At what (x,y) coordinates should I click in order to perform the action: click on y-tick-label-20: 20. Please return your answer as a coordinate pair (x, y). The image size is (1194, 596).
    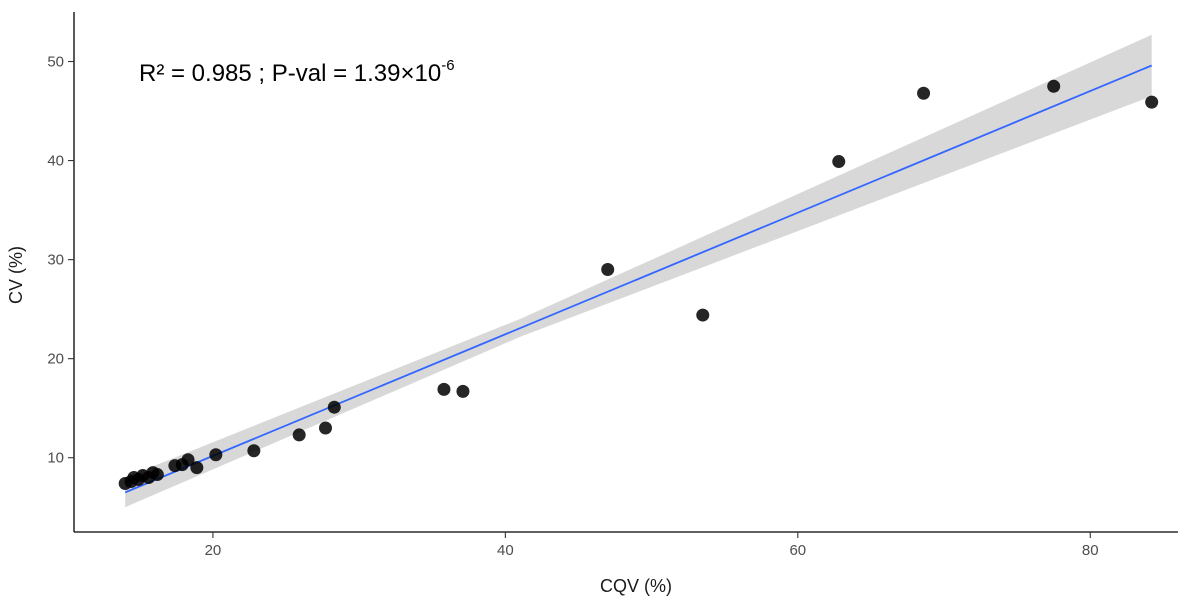
    Looking at the image, I should click on (55, 359).